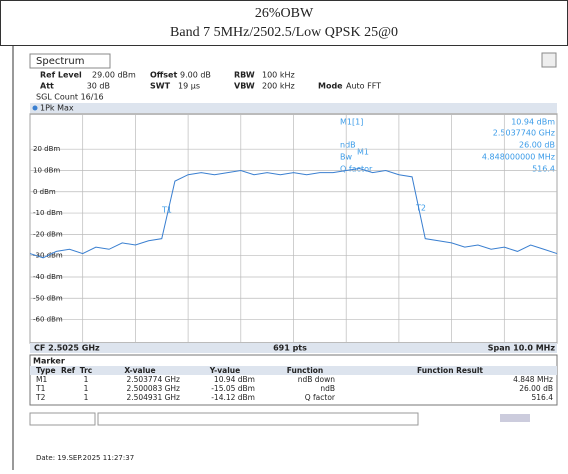 This screenshot has height=474, width=568. What do you see at coordinates (46, 149) in the screenshot?
I see `y-tick-label: 20 dBm` at bounding box center [46, 149].